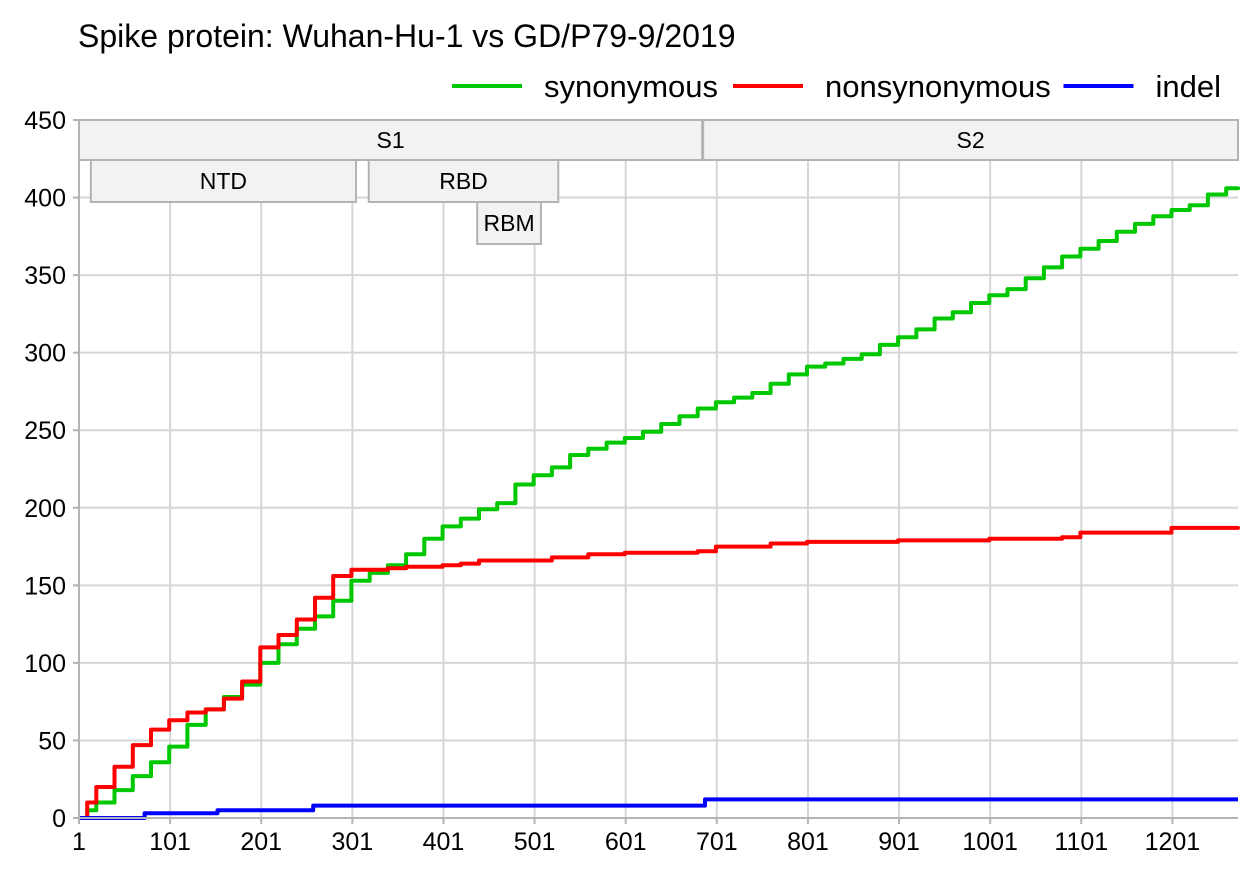 Image resolution: width=1254 pixels, height=874 pixels. Describe the element at coordinates (45, 199) in the screenshot. I see `y-tick-label: 400` at that location.